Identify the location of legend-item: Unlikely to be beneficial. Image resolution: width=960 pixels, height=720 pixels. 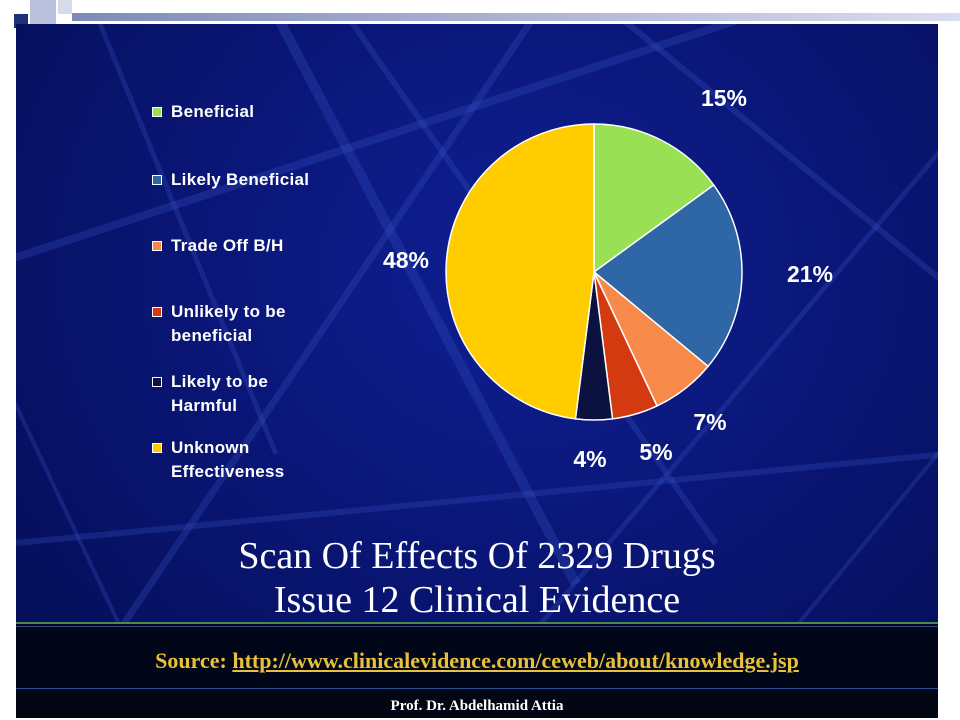
(246, 324).